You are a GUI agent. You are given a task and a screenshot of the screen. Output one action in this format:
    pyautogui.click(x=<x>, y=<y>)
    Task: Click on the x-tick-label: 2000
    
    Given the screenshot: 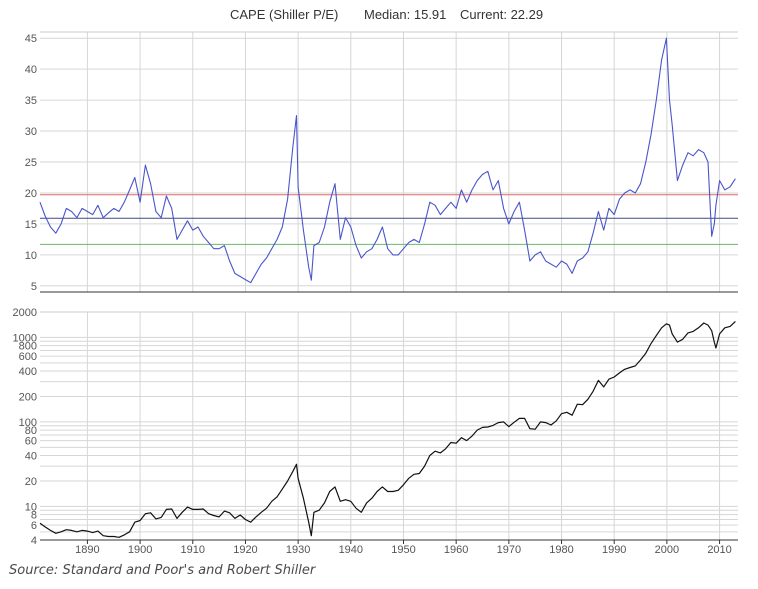 What is the action you would take?
    pyautogui.click(x=667, y=550)
    